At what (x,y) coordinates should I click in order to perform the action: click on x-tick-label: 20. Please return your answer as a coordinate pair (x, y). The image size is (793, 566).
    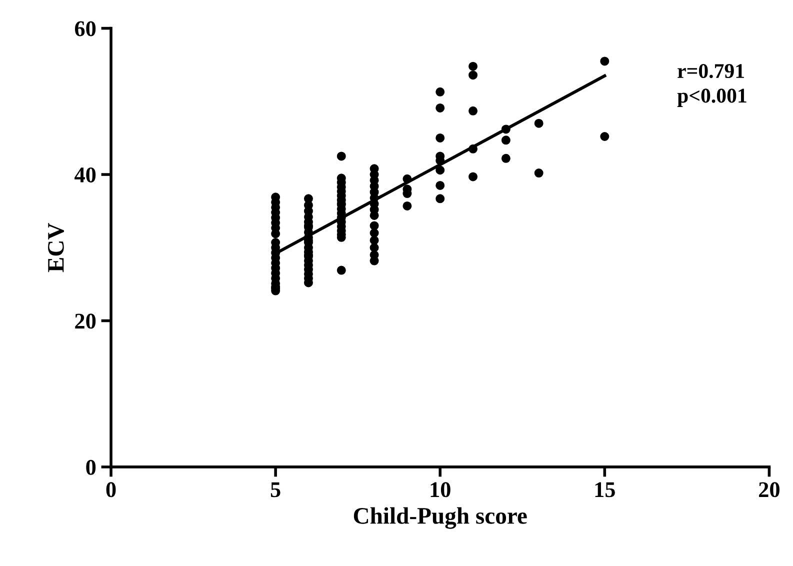
    Looking at the image, I should click on (769, 490).